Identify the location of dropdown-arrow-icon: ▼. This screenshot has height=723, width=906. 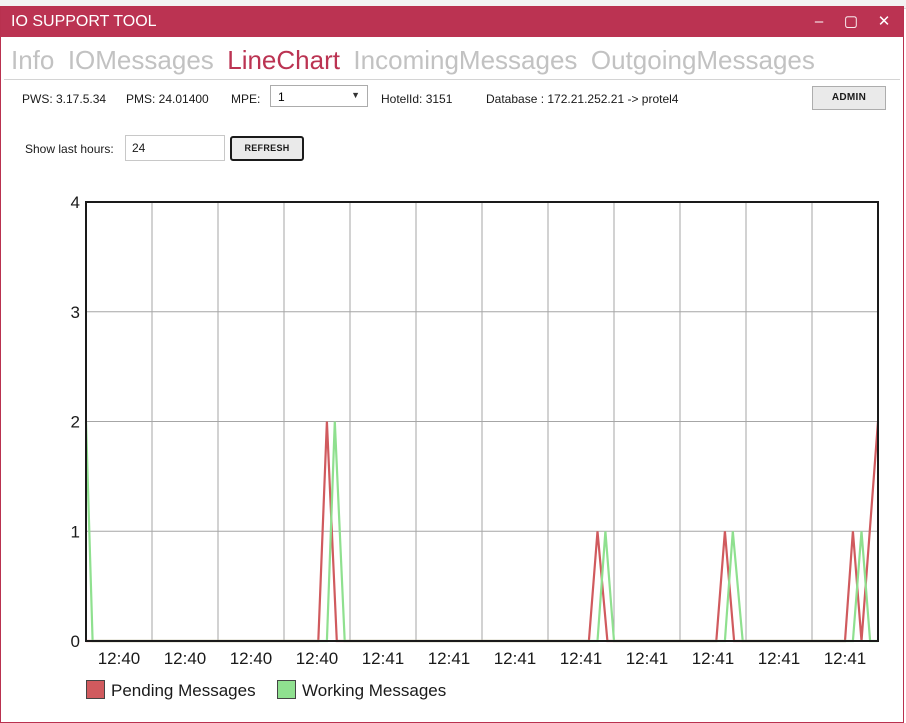
(355, 95).